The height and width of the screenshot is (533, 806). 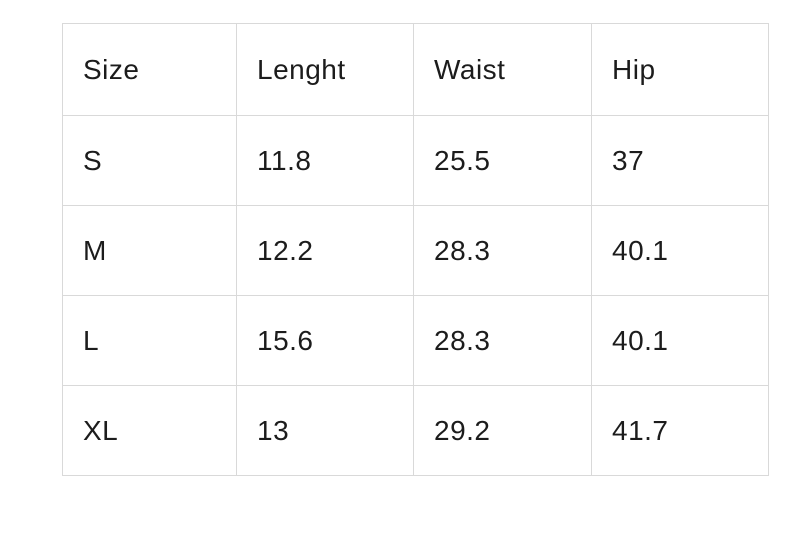 What do you see at coordinates (325, 160) in the screenshot?
I see `cell-s-lenght: 11.8` at bounding box center [325, 160].